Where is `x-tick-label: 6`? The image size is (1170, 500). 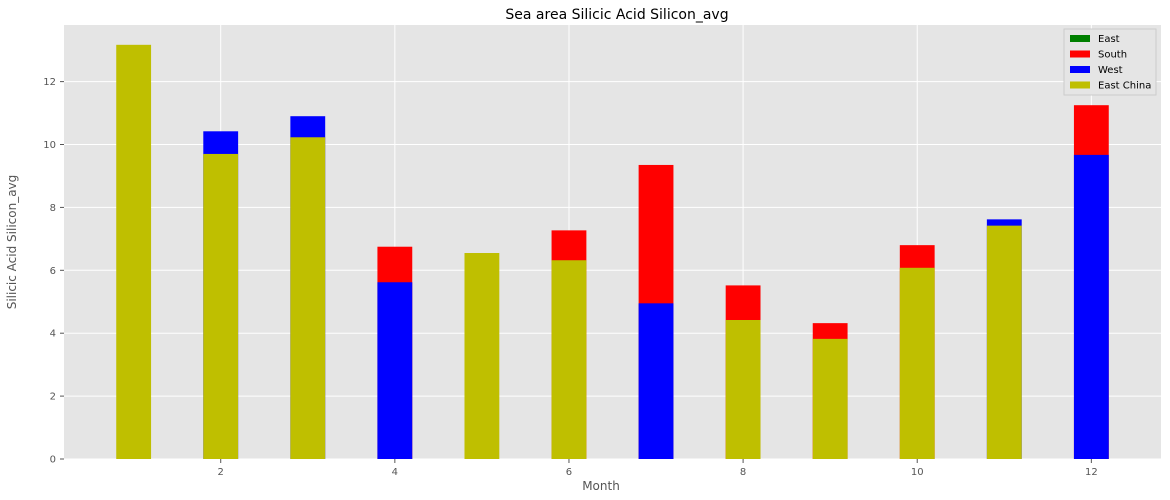
x-tick-label: 6 is located at coordinates (569, 472).